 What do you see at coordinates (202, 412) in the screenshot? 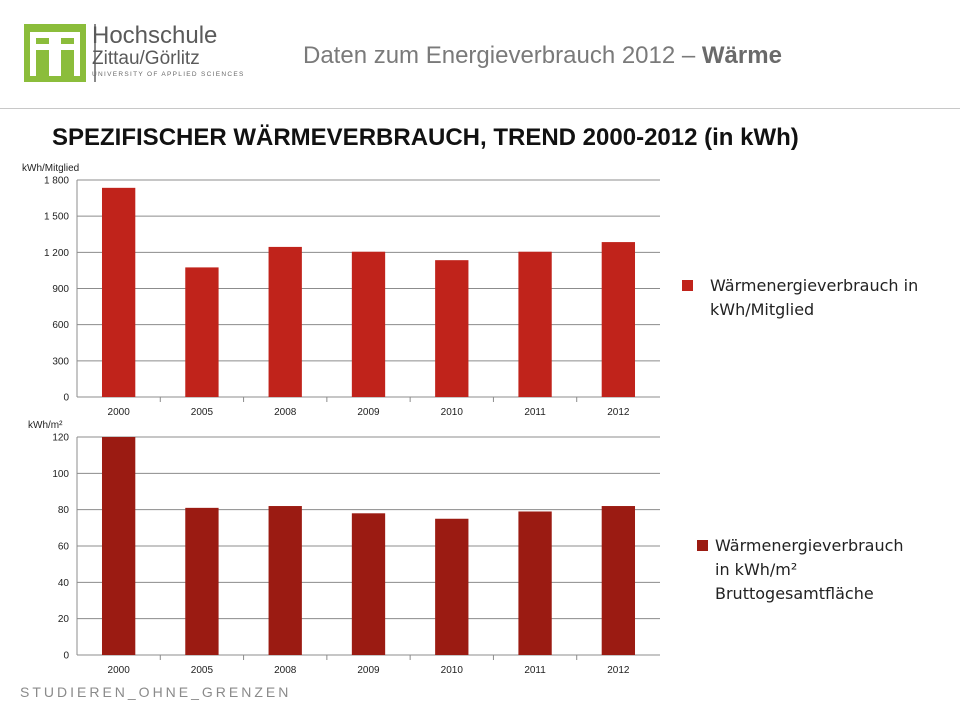
I see `chart1-xtick-label: 2005` at bounding box center [202, 412].